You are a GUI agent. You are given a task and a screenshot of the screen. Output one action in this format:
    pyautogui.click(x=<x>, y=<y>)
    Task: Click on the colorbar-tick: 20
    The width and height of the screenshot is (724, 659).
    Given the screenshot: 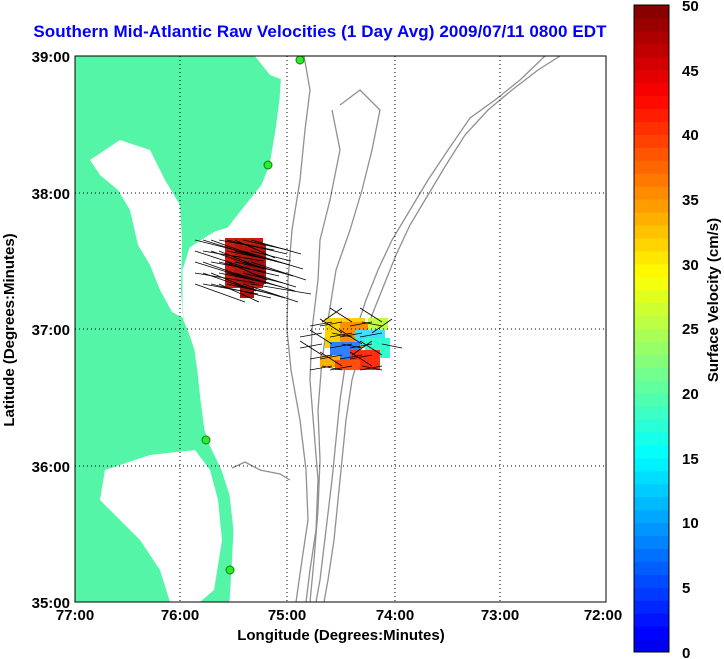 What is the action you would take?
    pyautogui.click(x=690, y=394)
    